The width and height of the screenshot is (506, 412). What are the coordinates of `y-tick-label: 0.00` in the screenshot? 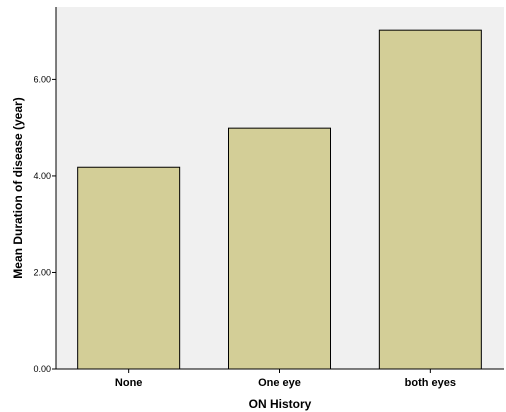 It's located at (42, 369).